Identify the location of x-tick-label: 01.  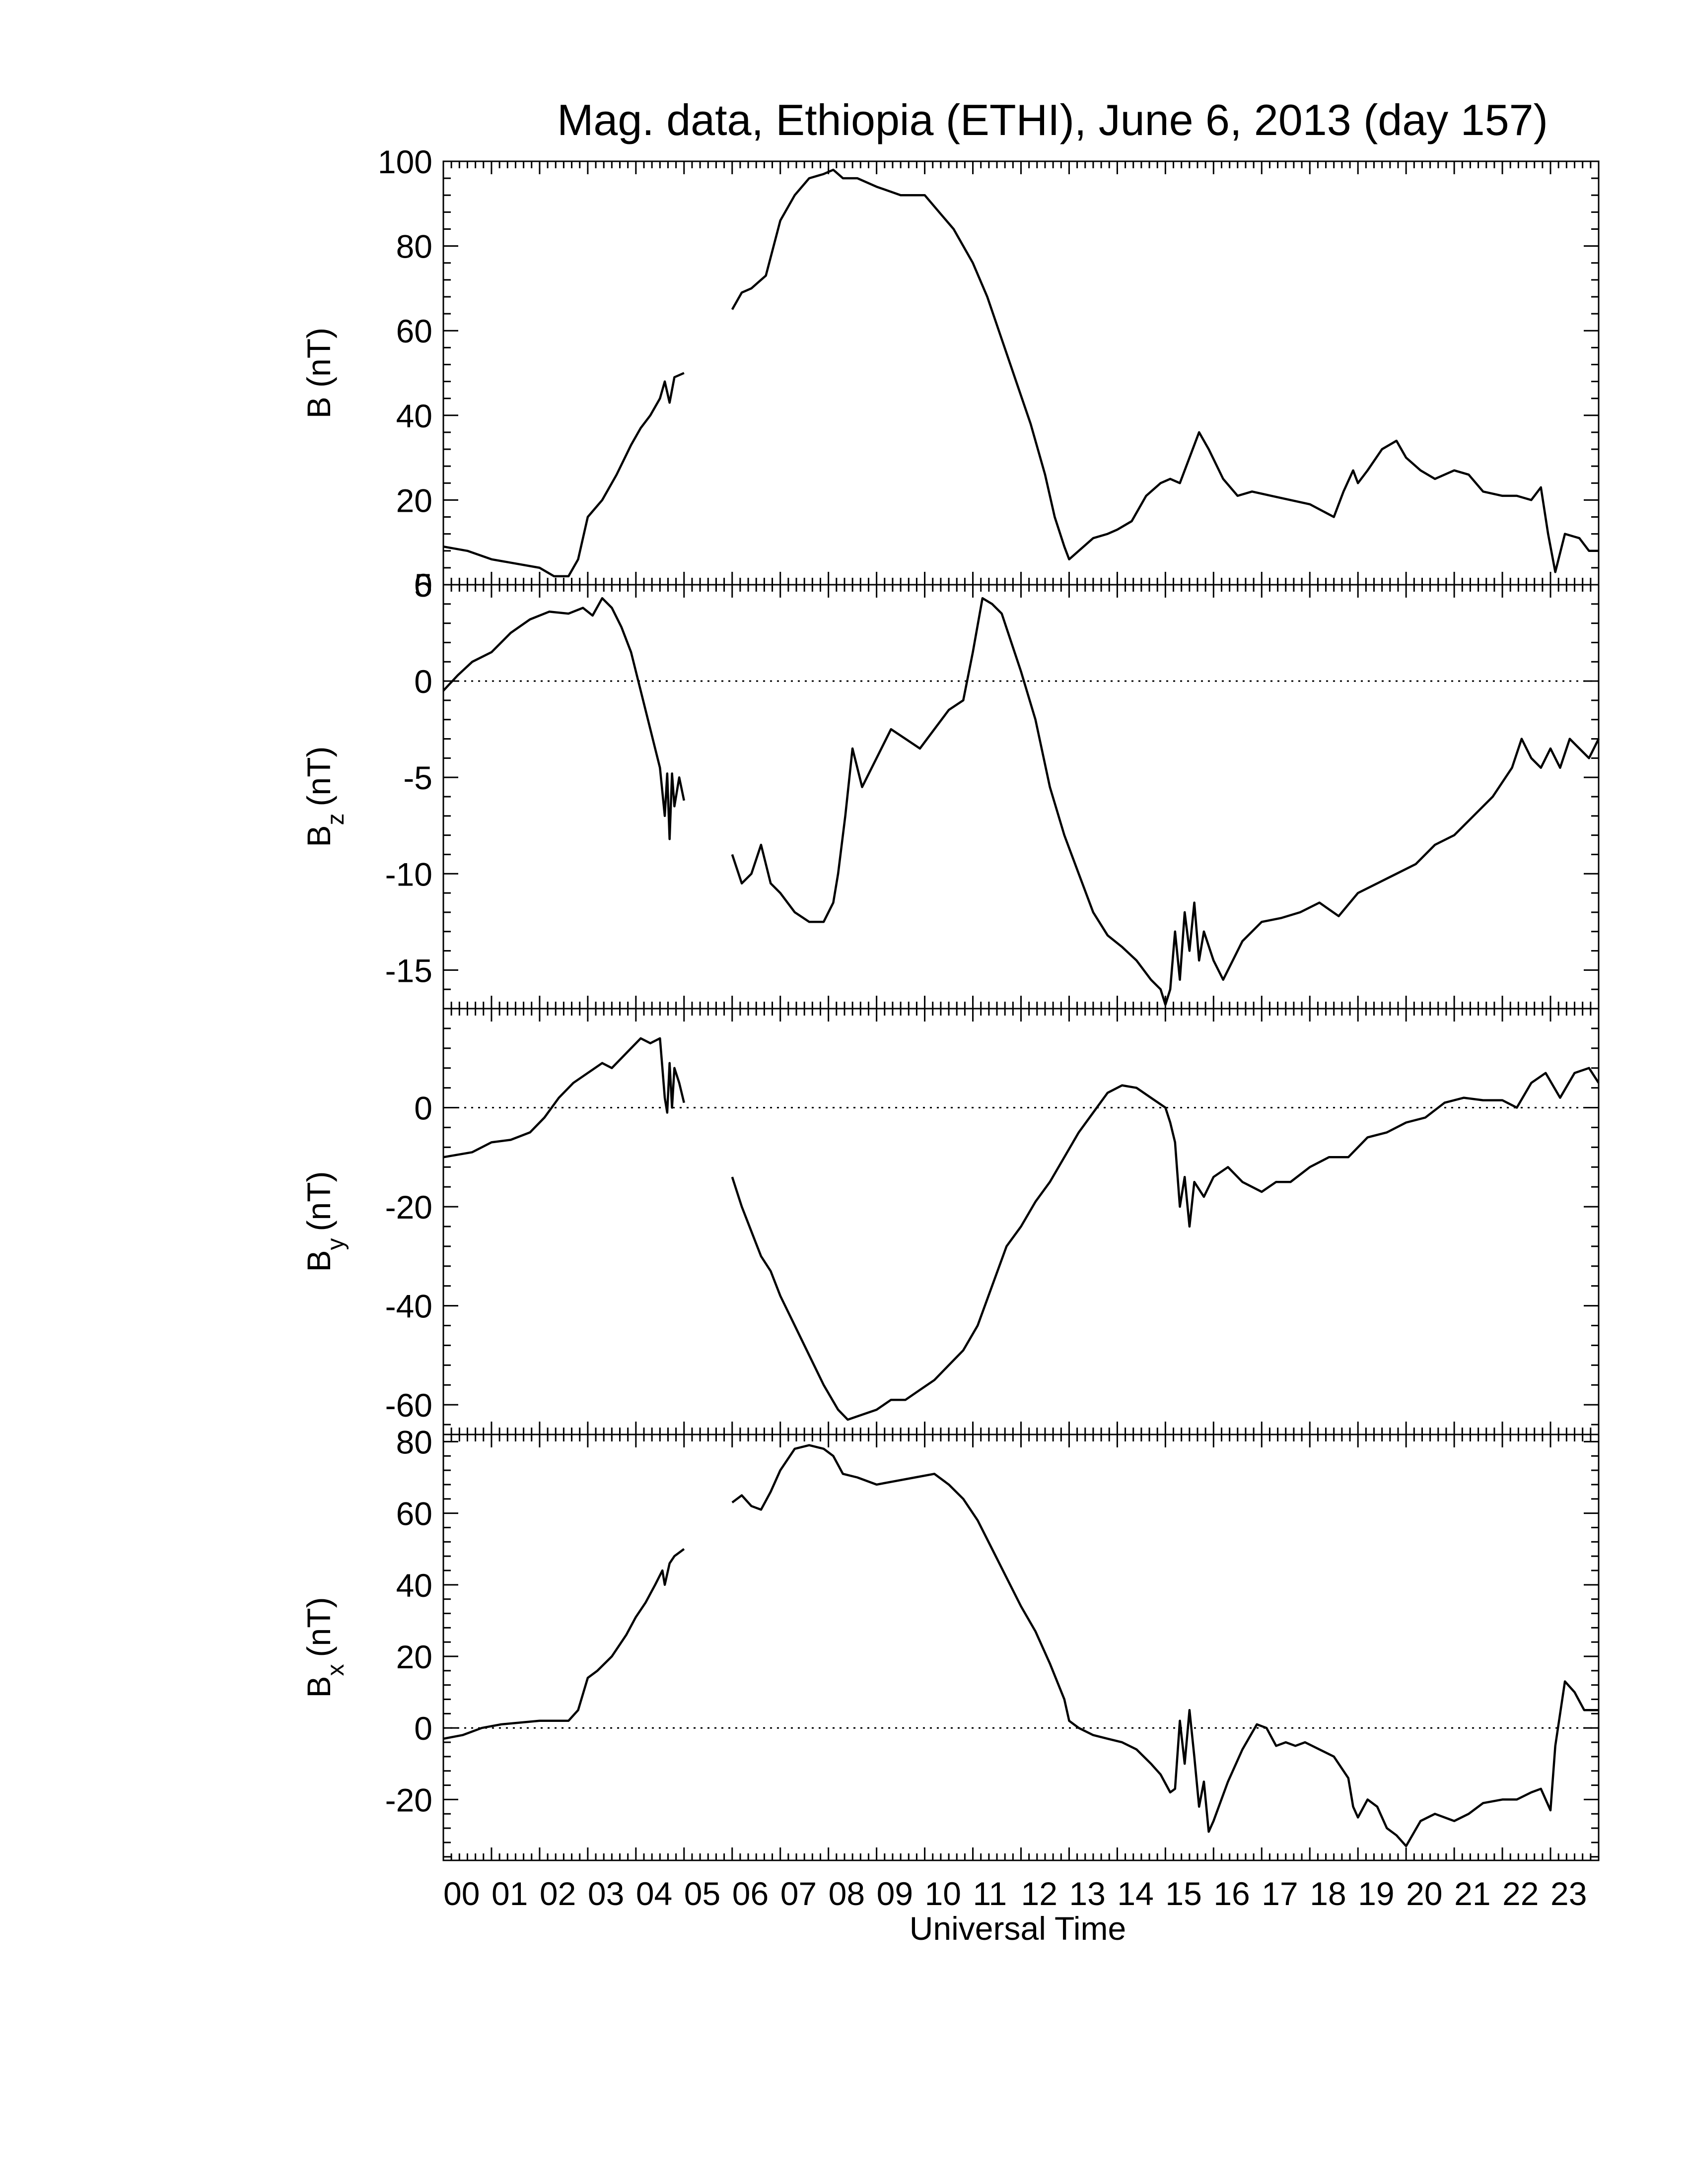
(510, 1893).